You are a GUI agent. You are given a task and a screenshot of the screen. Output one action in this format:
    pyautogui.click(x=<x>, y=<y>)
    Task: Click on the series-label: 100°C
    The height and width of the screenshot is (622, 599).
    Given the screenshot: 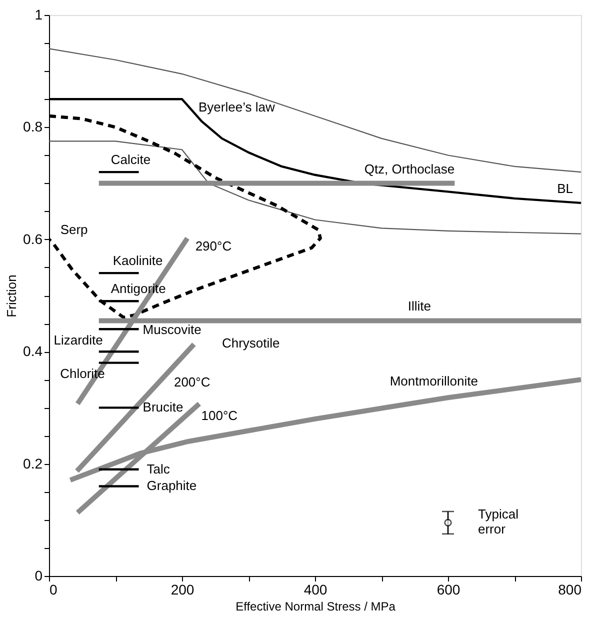 What is the action you would take?
    pyautogui.click(x=219, y=415)
    